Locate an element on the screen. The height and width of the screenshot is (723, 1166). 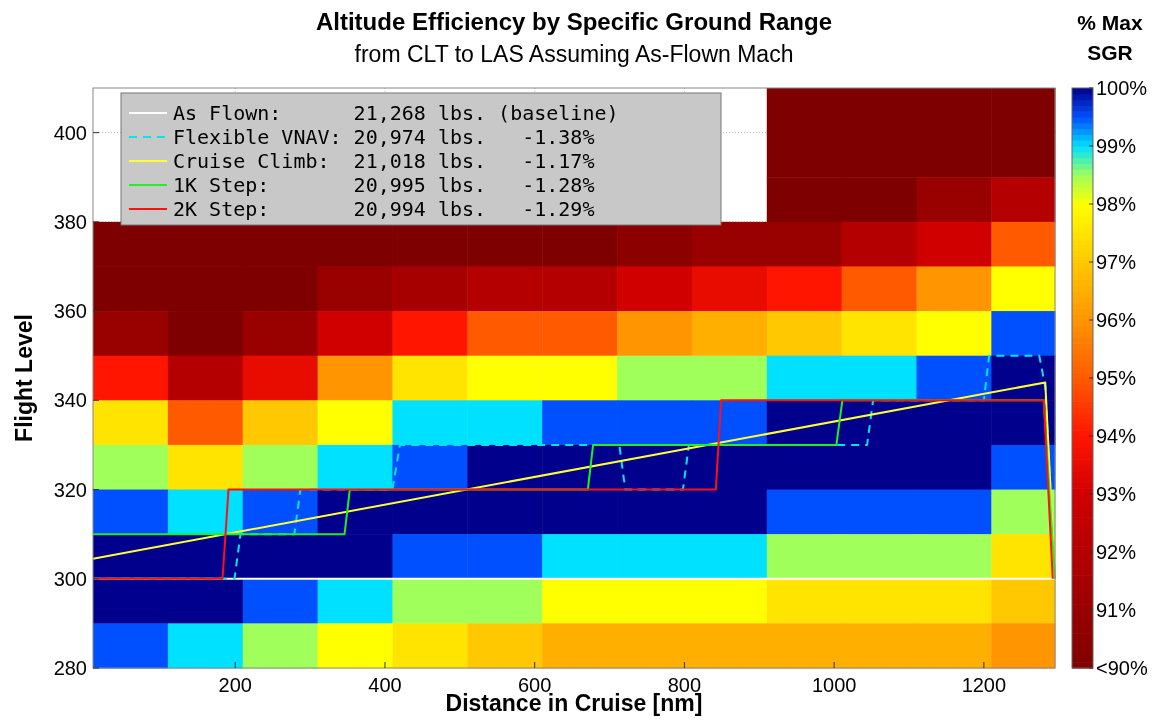
color-bar-label: <90% is located at coordinates (1122, 668).